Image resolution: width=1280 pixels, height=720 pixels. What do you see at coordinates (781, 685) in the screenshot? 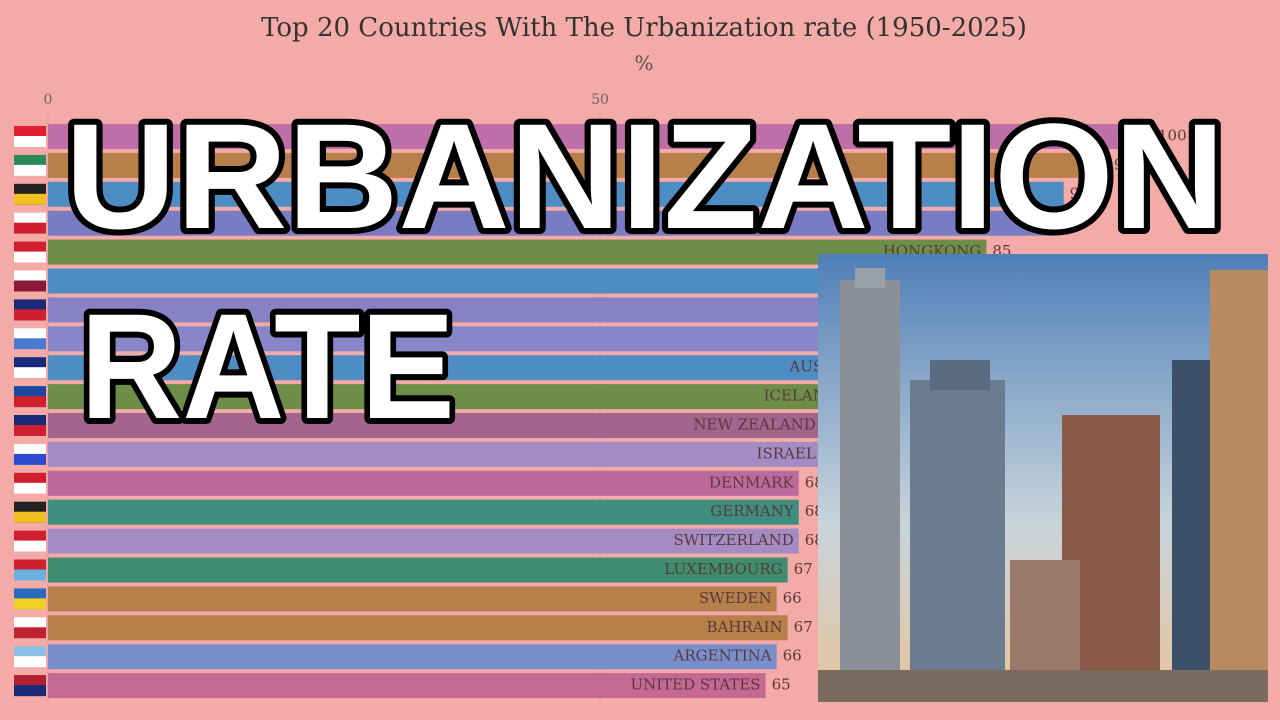
I see `value-label: 65` at bounding box center [781, 685].